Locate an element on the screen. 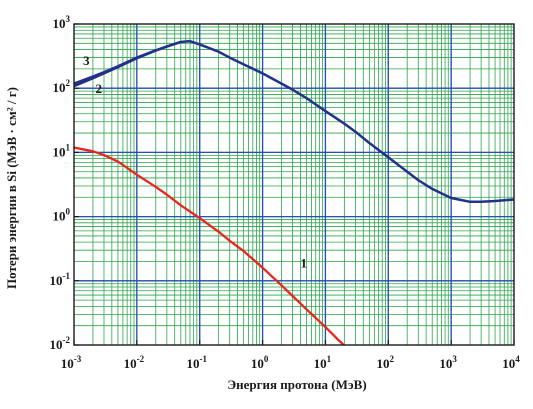  curve-label-1: 1 is located at coordinates (304, 263).